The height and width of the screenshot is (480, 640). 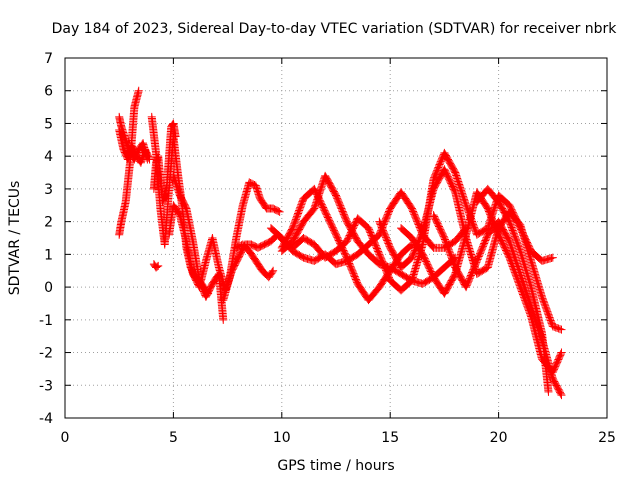 What do you see at coordinates (173, 438) in the screenshot?
I see `x-tick-label: 5` at bounding box center [173, 438].